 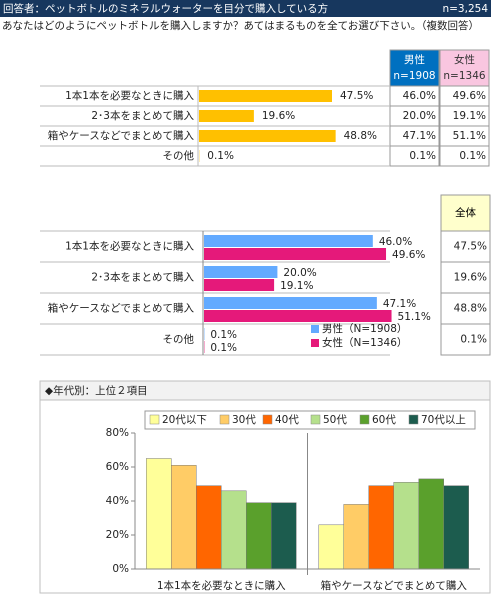 What do you see at coordinates (408, 255) in the screenshot?
I see `value-label: 49.6%` at bounding box center [408, 255].